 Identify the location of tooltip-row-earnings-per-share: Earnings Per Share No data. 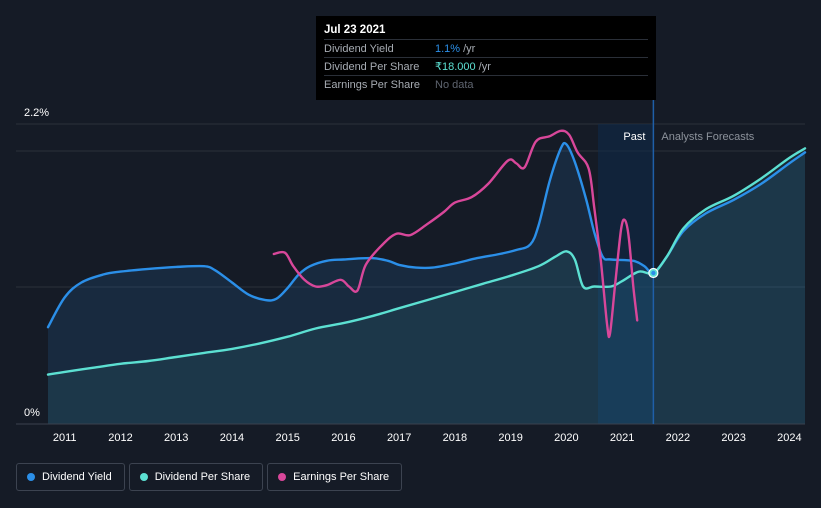
(486, 84).